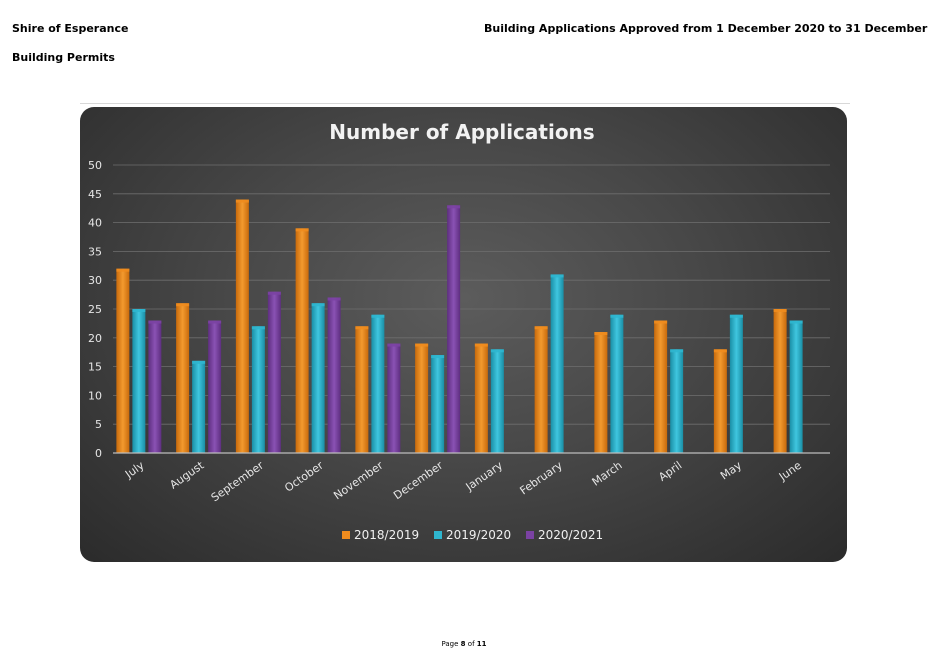  What do you see at coordinates (465, 103) in the screenshot?
I see `divider` at bounding box center [465, 103].